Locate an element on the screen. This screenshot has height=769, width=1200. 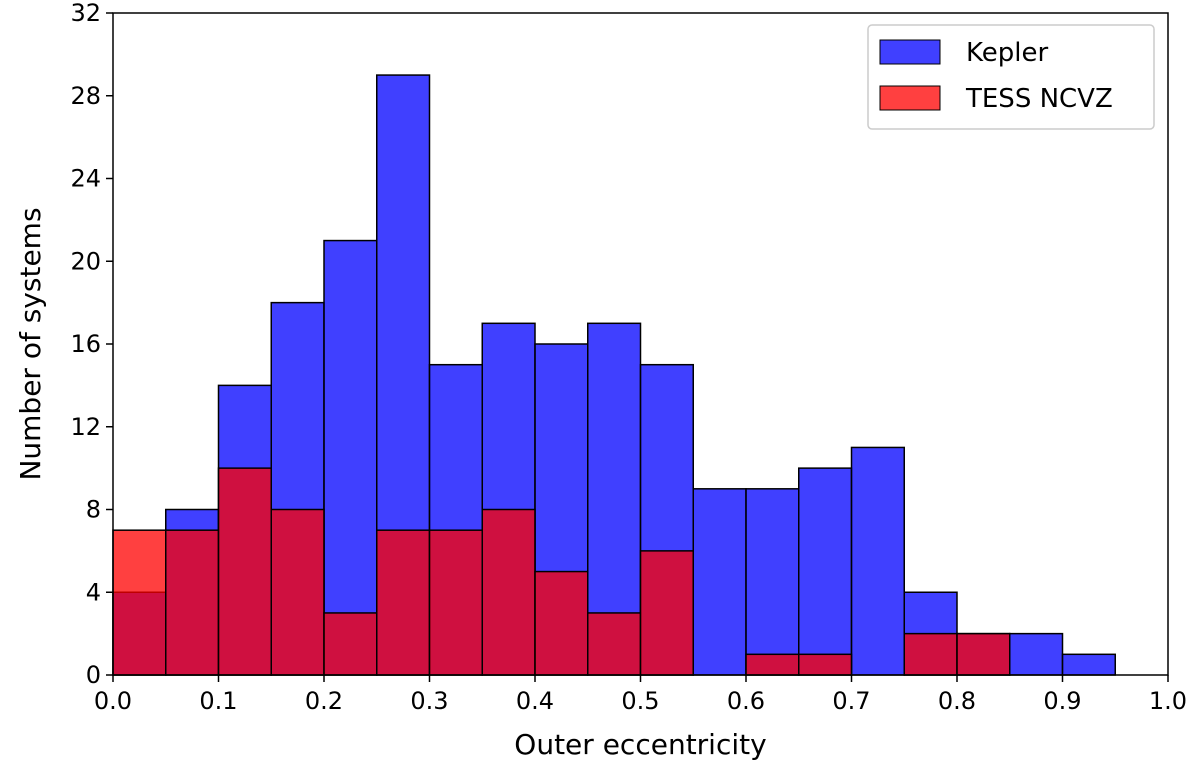
x-tick-label: 0.0 is located at coordinates (113, 701).